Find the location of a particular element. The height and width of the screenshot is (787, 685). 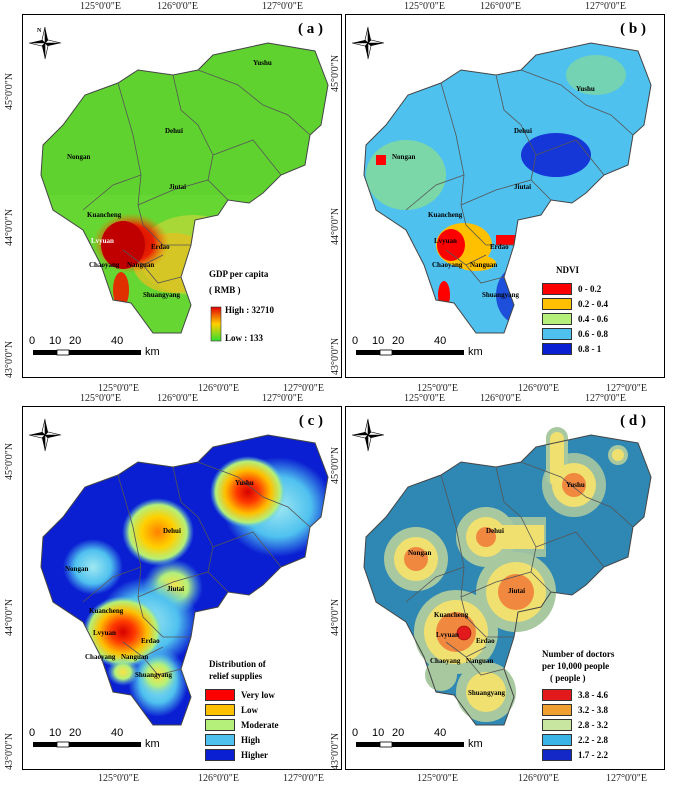

legend-high: High : 32710 is located at coordinates (250, 310).